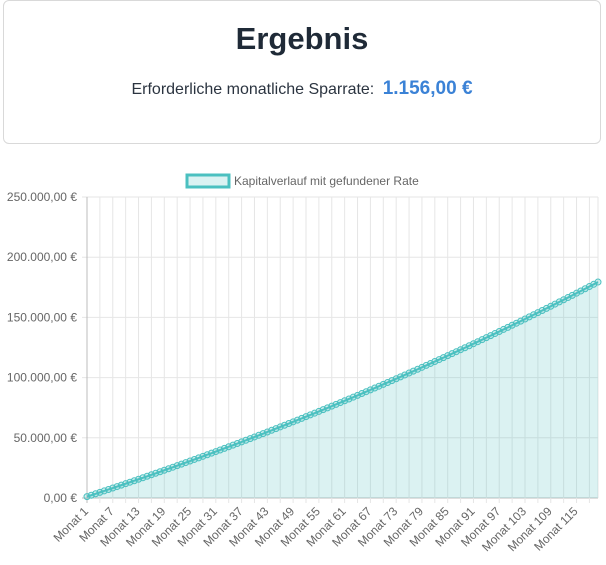 This screenshot has width=606, height=565. I want to click on result-title: Ergebnis, so click(302, 38).